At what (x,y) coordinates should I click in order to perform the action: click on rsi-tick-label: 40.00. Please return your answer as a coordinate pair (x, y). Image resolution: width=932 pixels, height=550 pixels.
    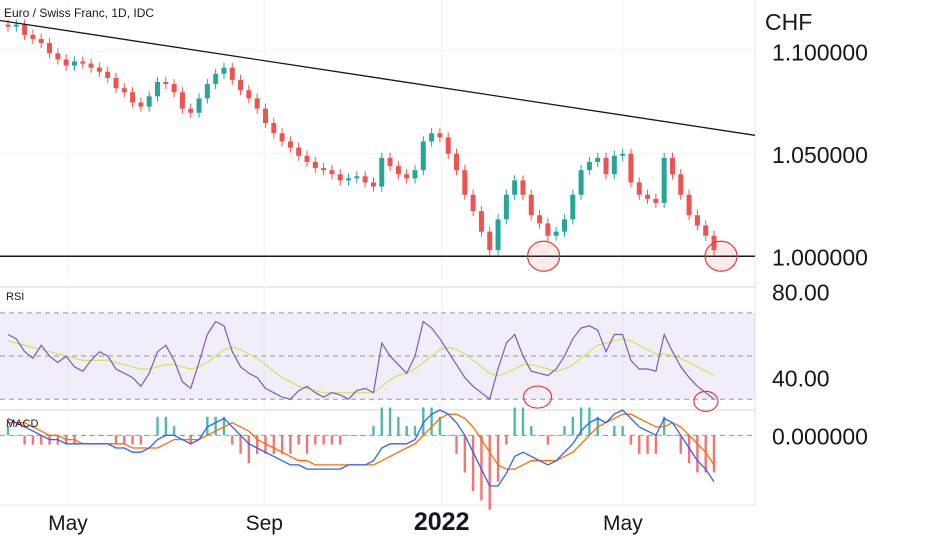
    Looking at the image, I should click on (801, 379).